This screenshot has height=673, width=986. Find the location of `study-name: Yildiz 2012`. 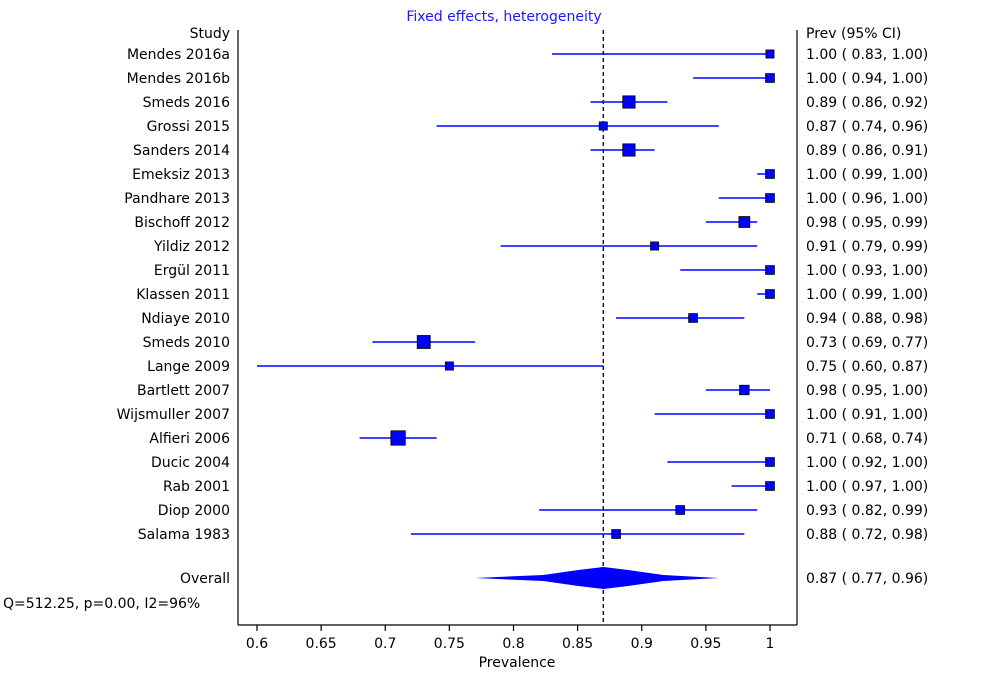

study-name: Yildiz 2012 is located at coordinates (191, 247).